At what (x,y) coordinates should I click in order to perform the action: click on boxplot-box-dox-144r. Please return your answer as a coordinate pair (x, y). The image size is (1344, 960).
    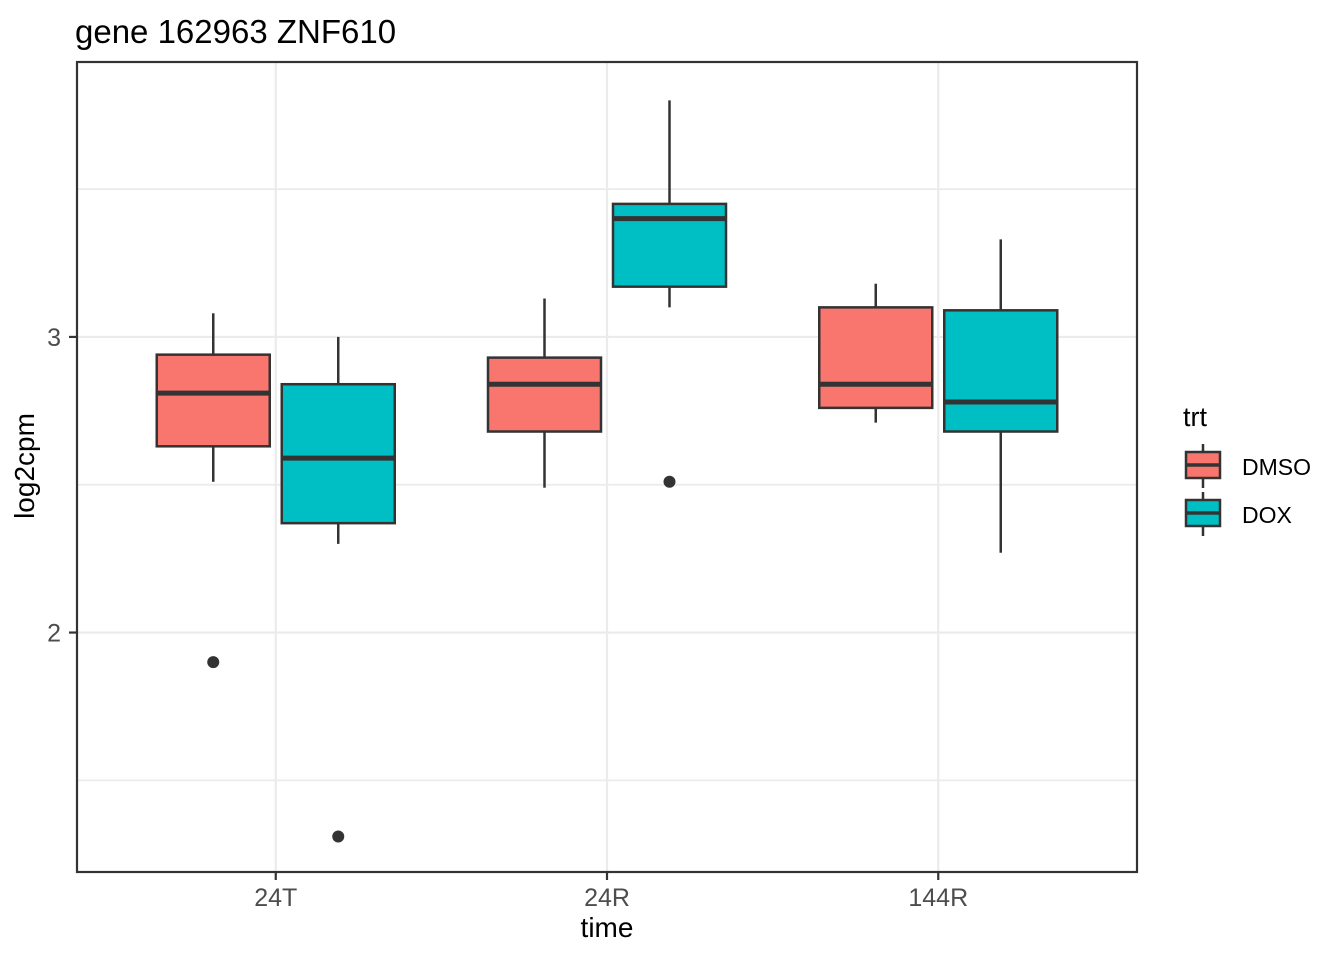
    Looking at the image, I should click on (1001, 371).